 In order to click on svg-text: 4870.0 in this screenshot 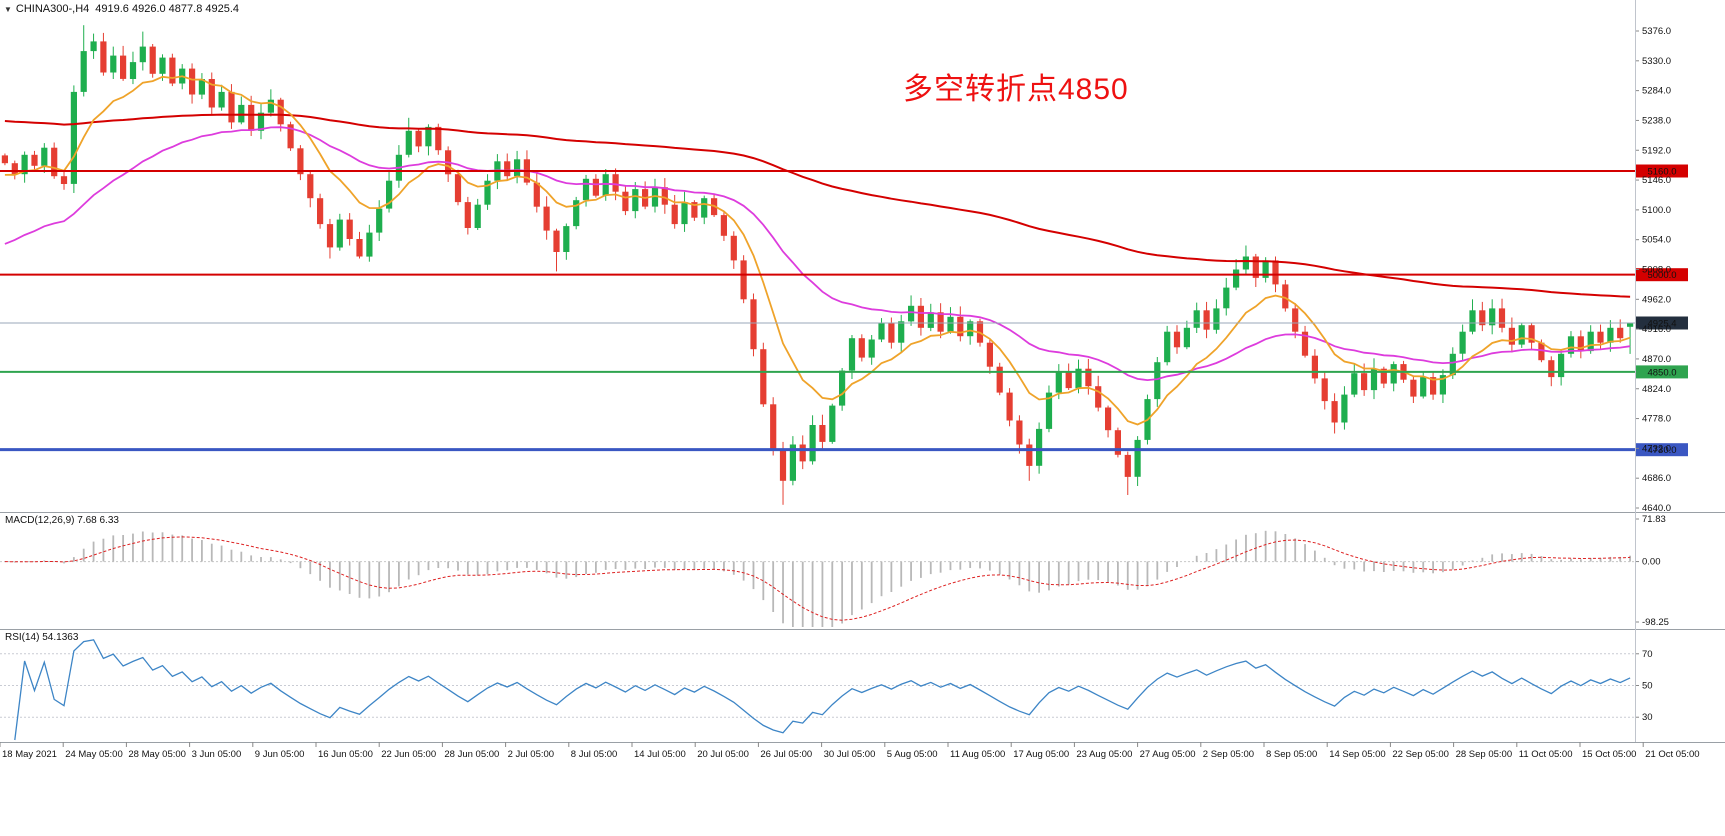, I will do `click(1656, 359)`.